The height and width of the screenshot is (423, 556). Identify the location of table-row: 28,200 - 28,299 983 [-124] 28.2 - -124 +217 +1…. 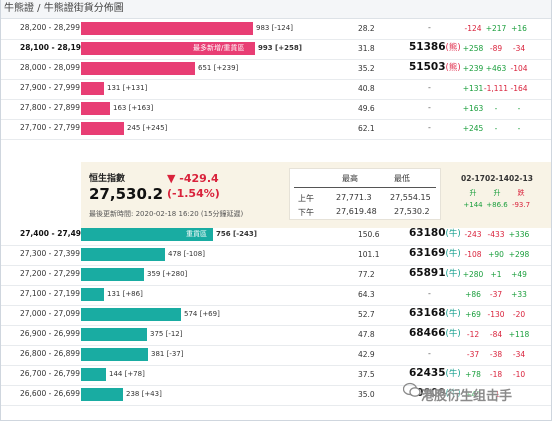
(276, 29).